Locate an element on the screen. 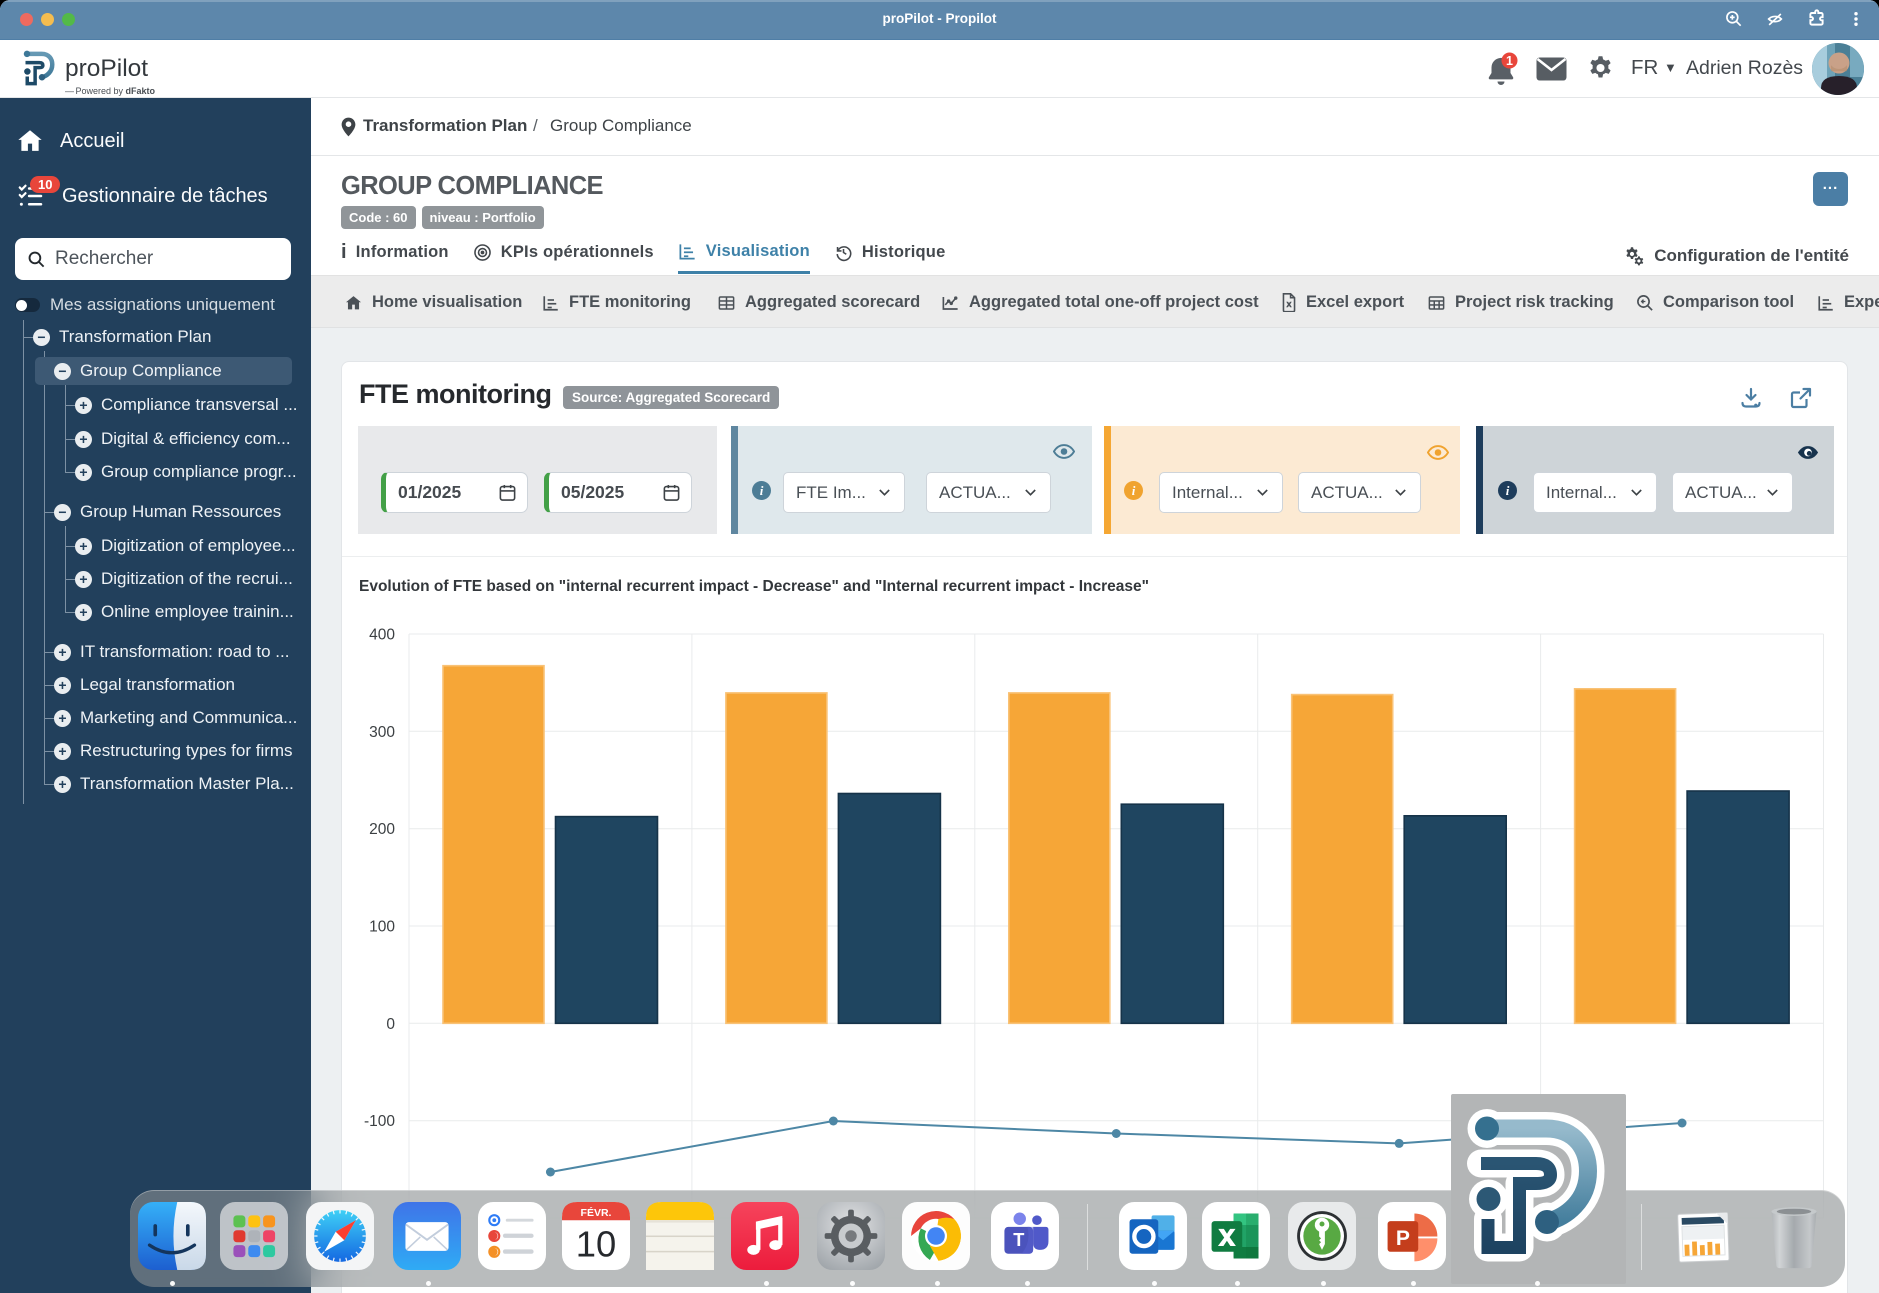 This screenshot has height=1293, width=1879. svg-text: P is located at coordinates (1403, 1238).